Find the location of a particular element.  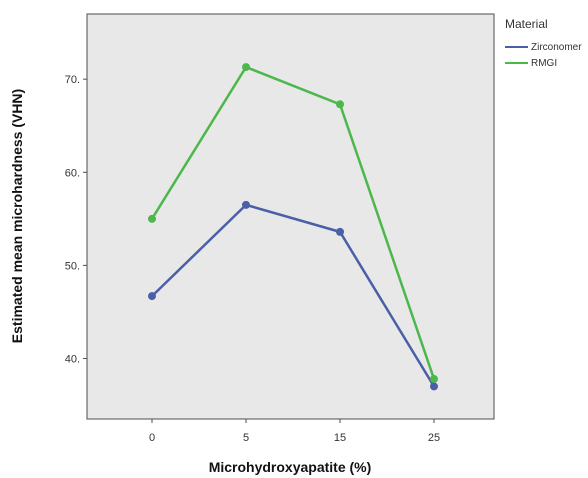

x-tick-label: 5 is located at coordinates (246, 438).